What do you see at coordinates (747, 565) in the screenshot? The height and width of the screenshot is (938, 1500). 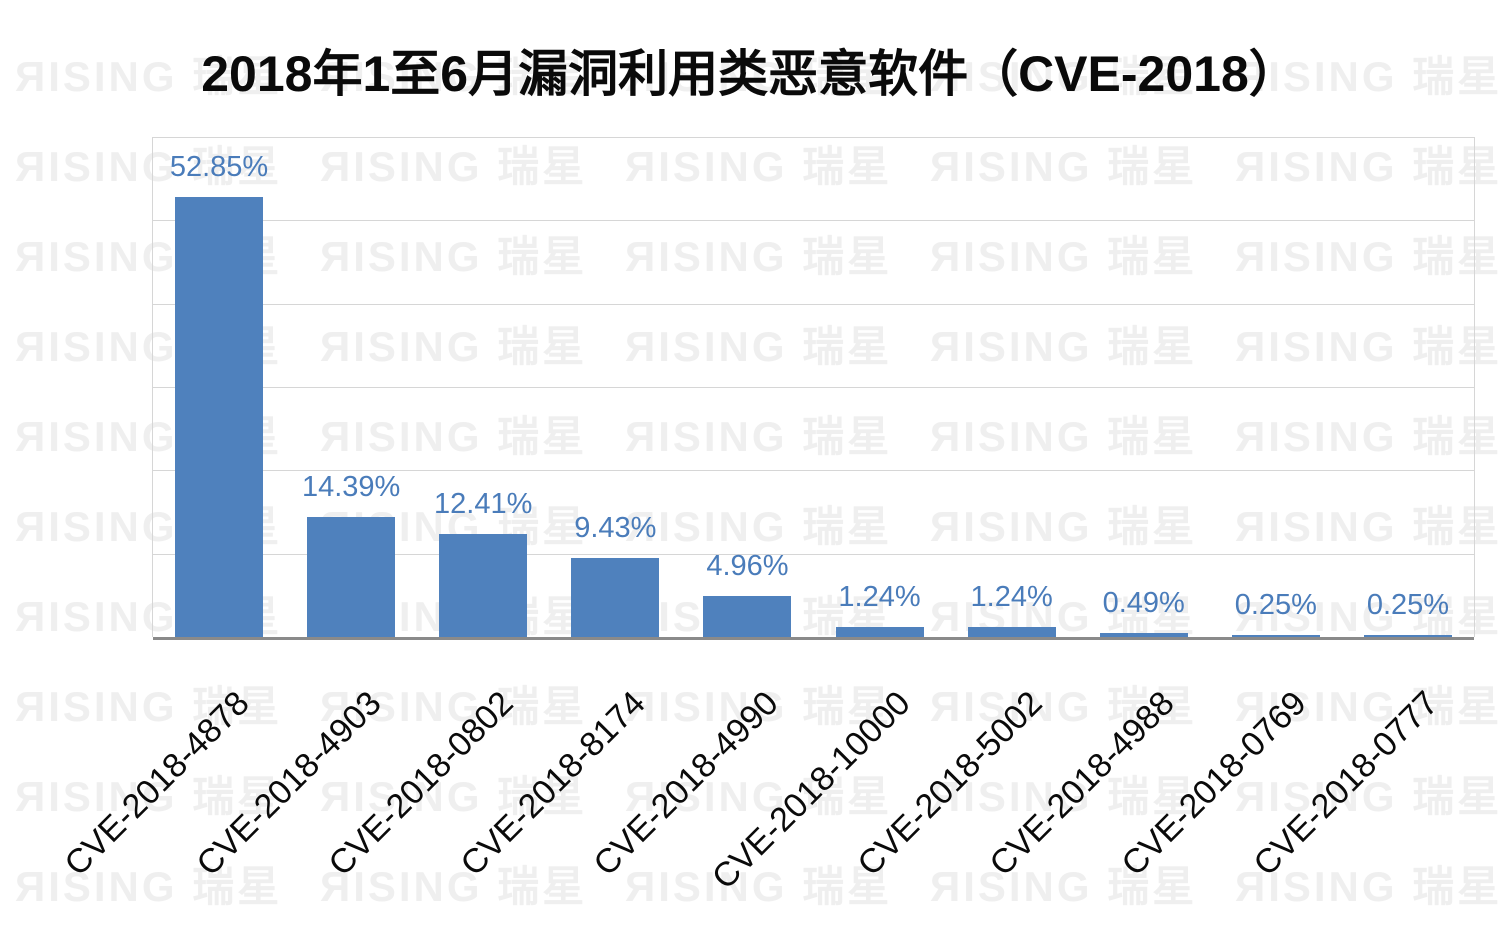 I see `bar-value-label: 4.96%` at bounding box center [747, 565].